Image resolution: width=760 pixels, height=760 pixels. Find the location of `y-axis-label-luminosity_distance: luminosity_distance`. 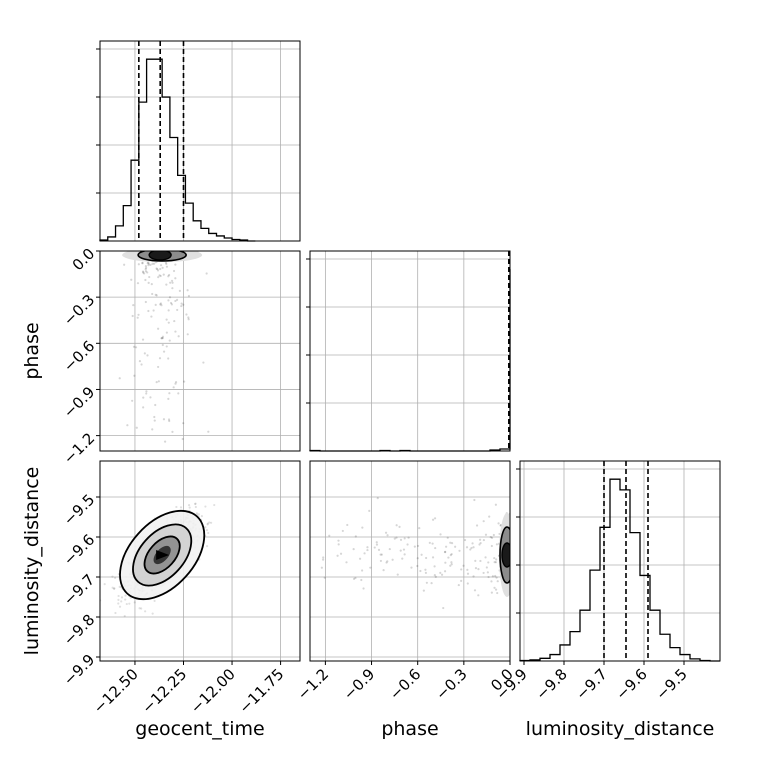

y-axis-label-luminosity_distance: luminosity_distance is located at coordinates (32, 561).